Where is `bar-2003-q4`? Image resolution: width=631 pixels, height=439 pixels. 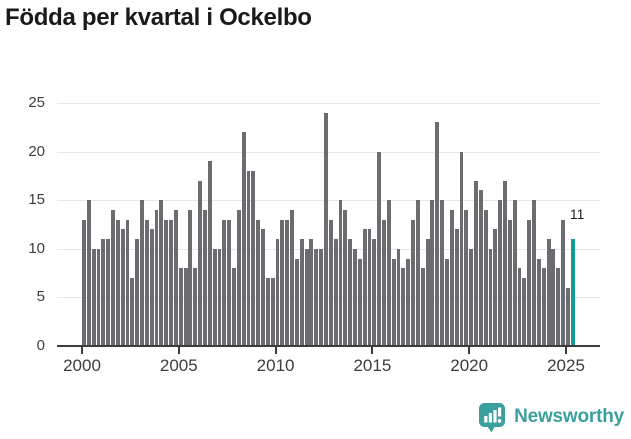 bar-2003-q4 is located at coordinates (156, 277).